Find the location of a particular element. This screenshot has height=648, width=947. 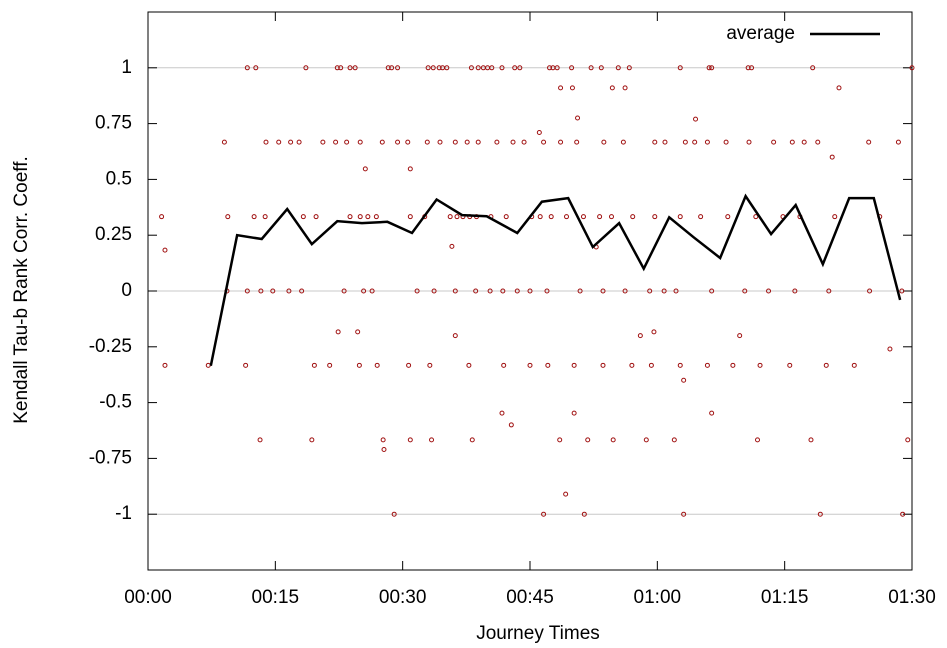

x-tick-label: 01:15 is located at coordinates (785, 597).